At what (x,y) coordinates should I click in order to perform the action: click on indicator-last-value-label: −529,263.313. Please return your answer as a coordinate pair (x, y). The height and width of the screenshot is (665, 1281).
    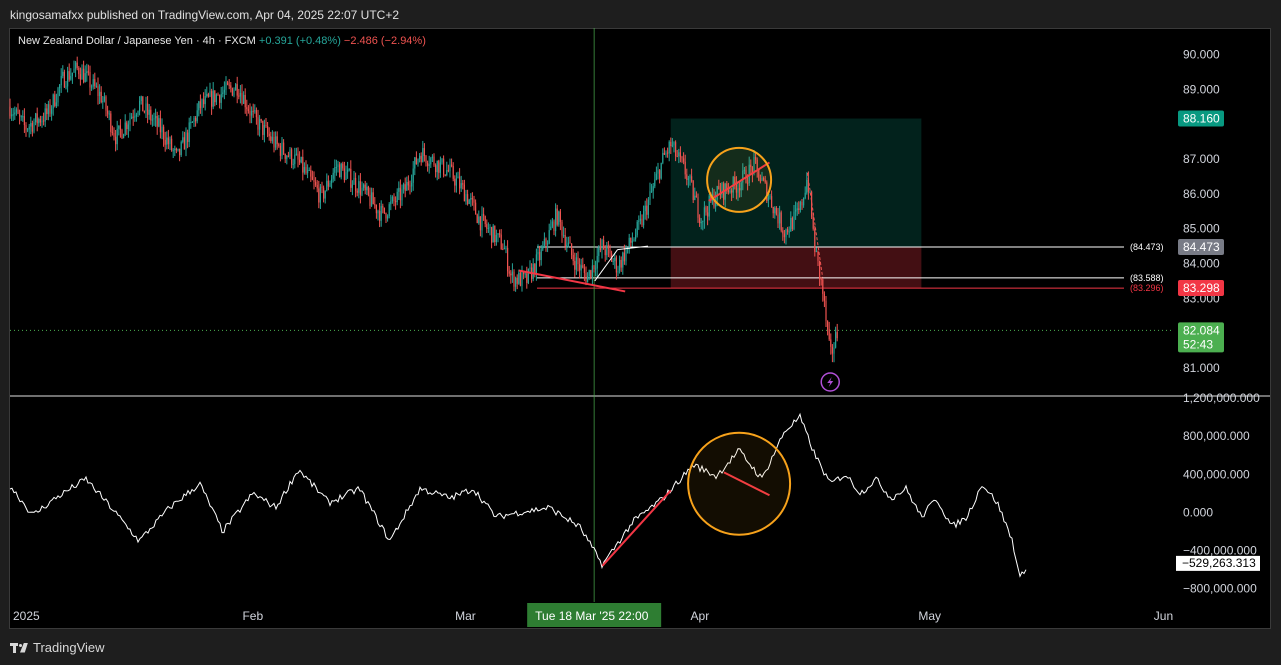
    Looking at the image, I should click on (1219, 563).